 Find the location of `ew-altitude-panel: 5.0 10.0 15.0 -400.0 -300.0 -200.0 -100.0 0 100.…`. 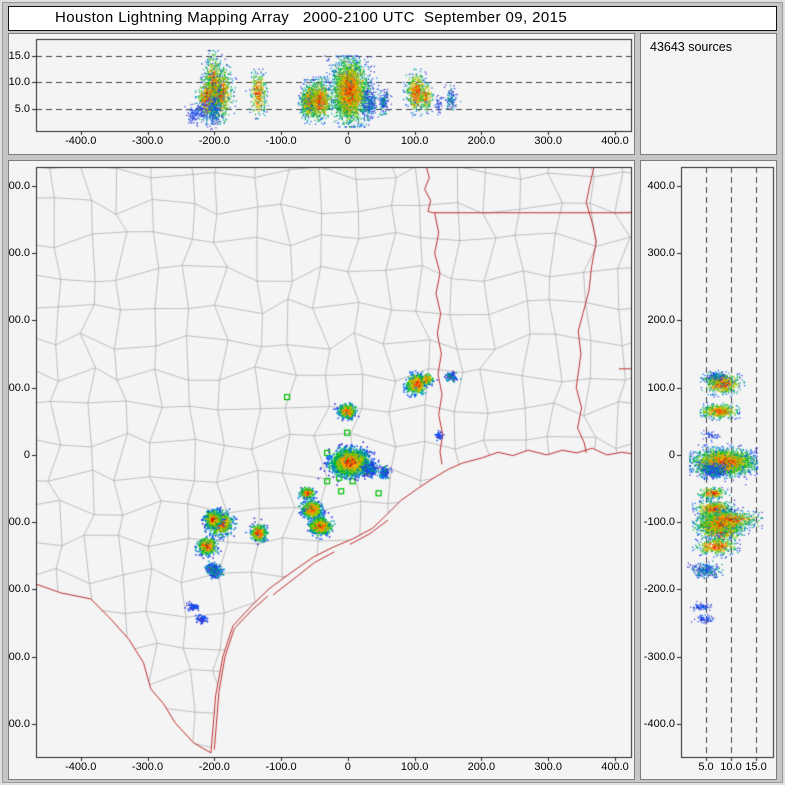

ew-altitude-panel: 5.0 10.0 15.0 -400.0 -300.0 -200.0 -100.0 0 100.… is located at coordinates (321, 94).